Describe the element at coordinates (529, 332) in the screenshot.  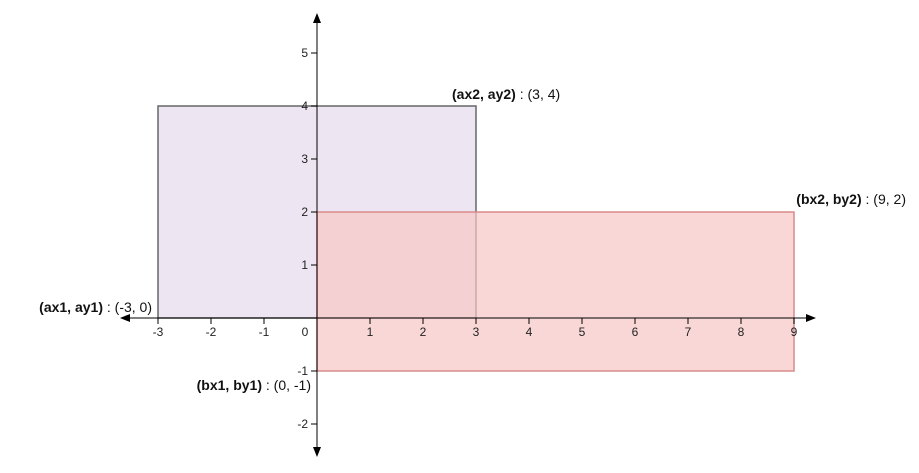
I see `x-tick-label: 4` at that location.